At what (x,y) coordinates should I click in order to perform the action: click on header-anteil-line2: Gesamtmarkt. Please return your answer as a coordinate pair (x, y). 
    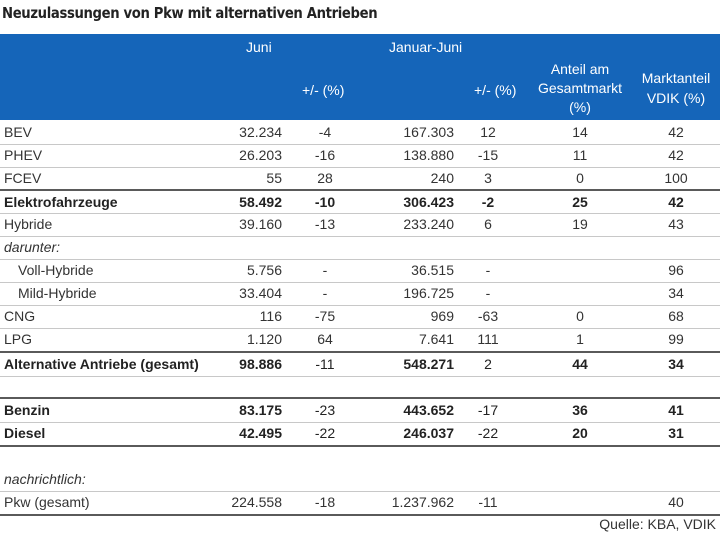
    Looking at the image, I should click on (579, 88).